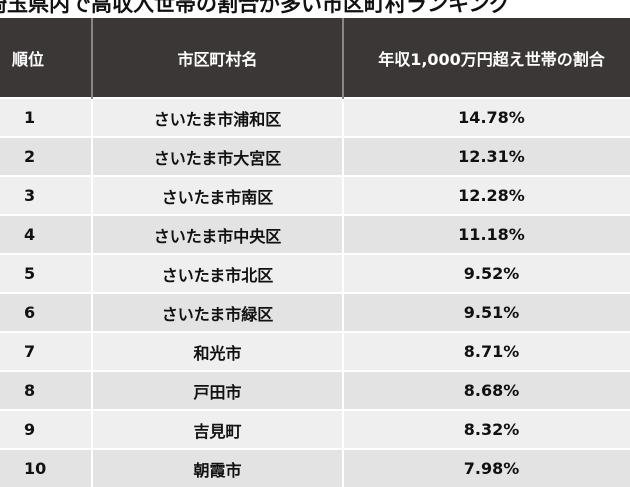 The height and width of the screenshot is (487, 630). Describe the element at coordinates (486, 429) in the screenshot. I see `cell-pct: 8.32%` at that location.